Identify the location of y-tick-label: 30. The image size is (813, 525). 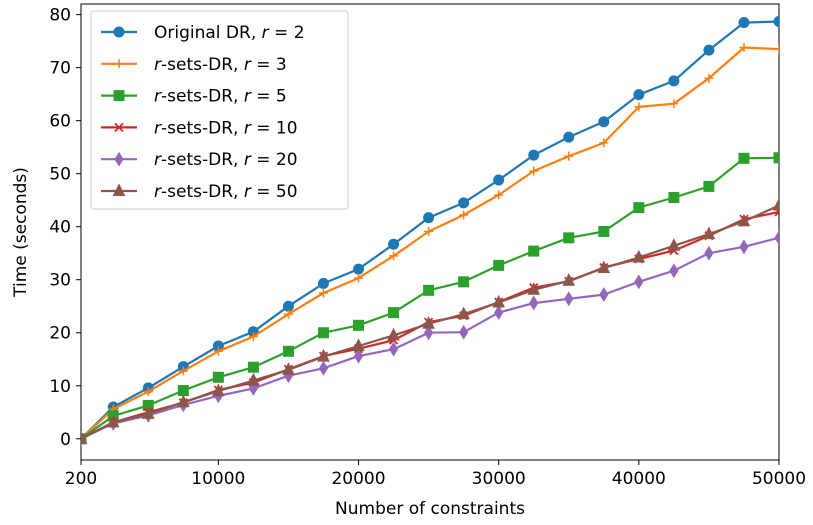
(60, 281).